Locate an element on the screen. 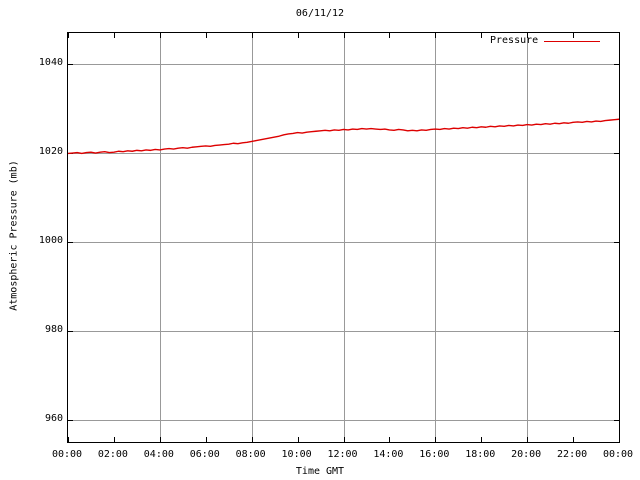 The height and width of the screenshot is (480, 640). x-tick-label: 10:00 is located at coordinates (296, 454).